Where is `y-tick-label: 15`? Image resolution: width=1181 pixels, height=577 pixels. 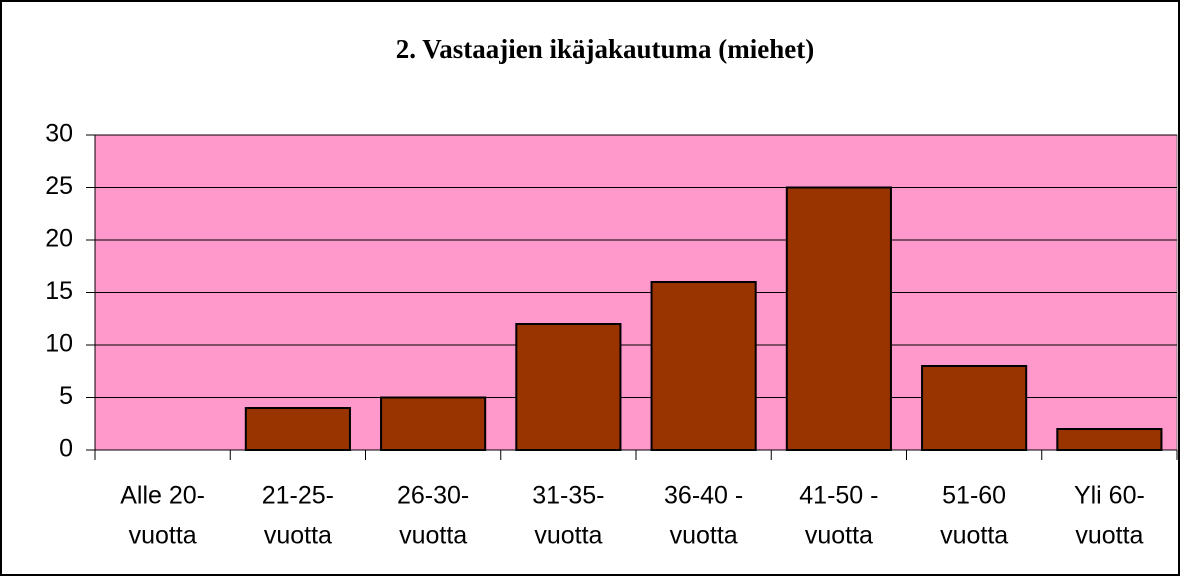 y-tick-label: 15 is located at coordinates (59, 291).